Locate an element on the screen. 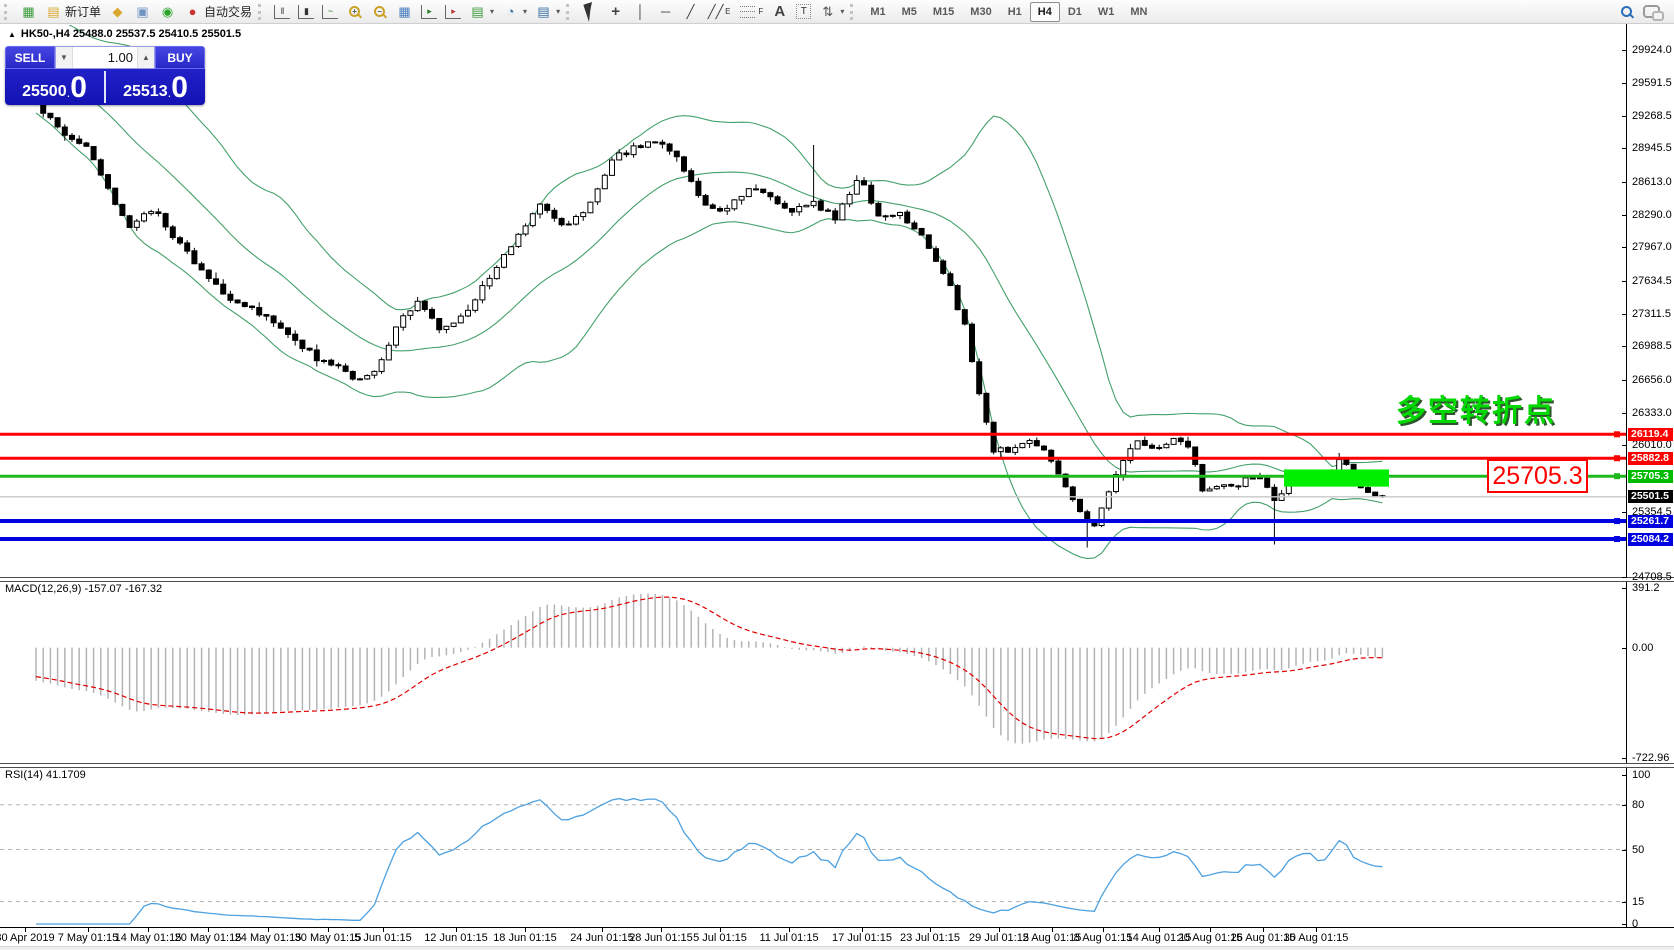  zoom-in-button: + is located at coordinates (354, 12).